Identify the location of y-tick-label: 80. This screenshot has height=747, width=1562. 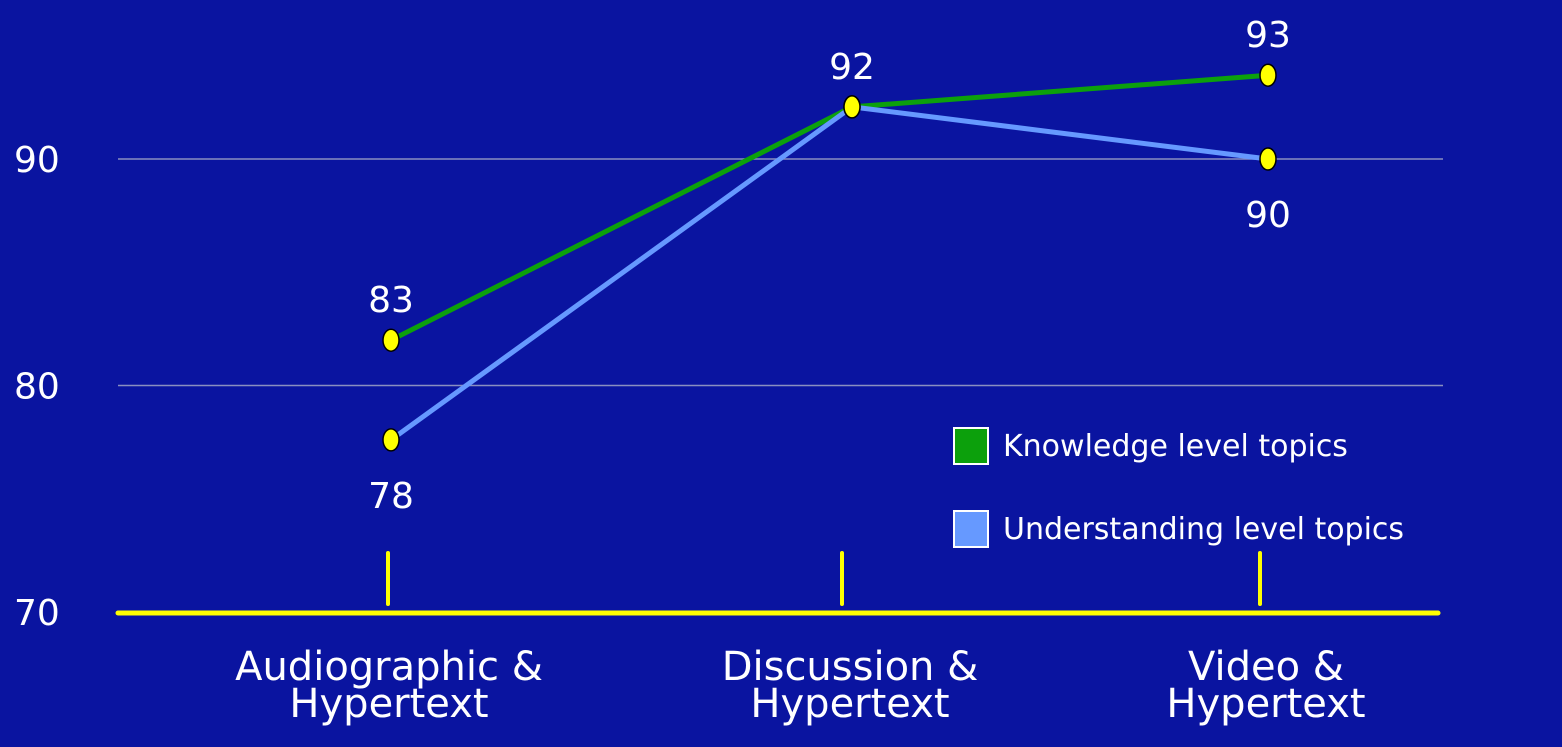
(37, 387).